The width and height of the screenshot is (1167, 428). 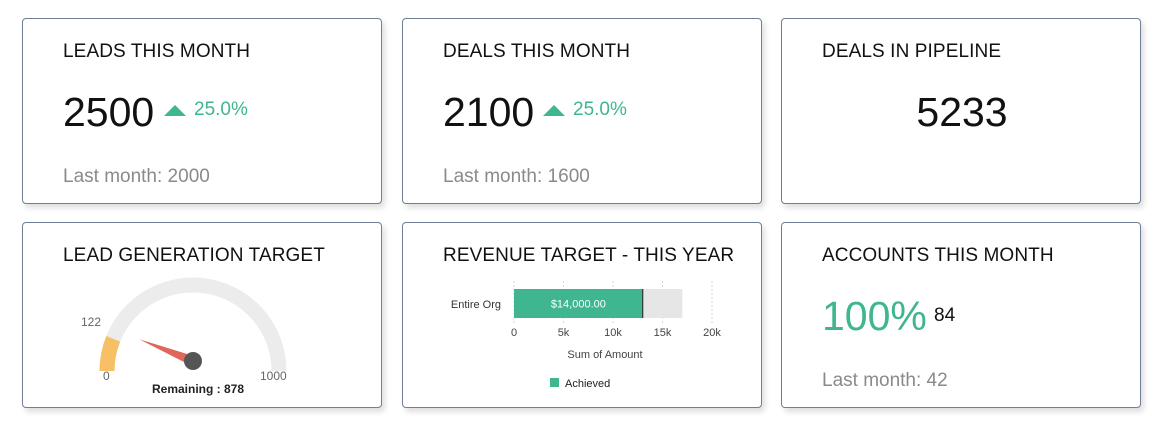 I want to click on x-tick-label: 0, so click(x=514, y=333).